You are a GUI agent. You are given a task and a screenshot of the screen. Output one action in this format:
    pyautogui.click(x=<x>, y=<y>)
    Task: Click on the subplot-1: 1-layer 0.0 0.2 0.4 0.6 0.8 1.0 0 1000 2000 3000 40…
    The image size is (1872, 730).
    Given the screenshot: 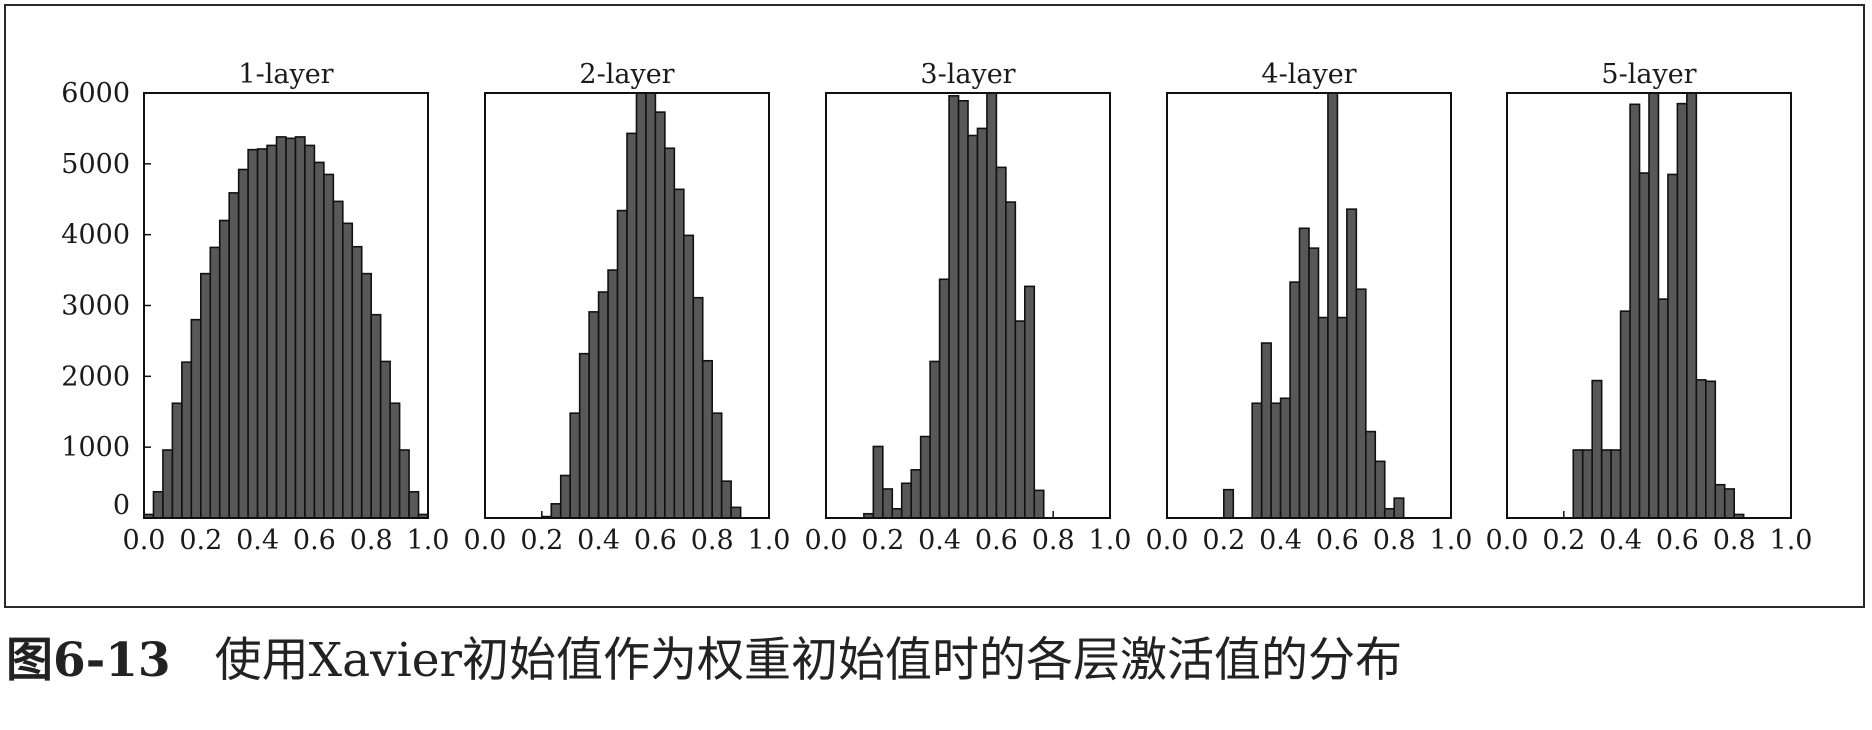 What is the action you would take?
    pyautogui.click(x=255, y=307)
    